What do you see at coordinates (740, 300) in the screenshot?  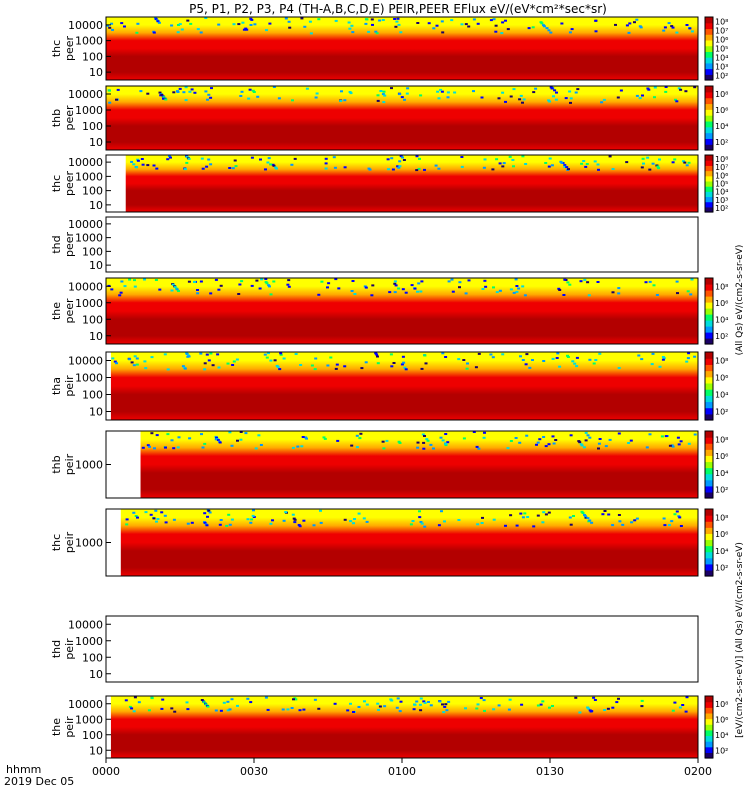 I see `colorbar-unit-label-top: (All Qs) eV/(cm2-s-sr-eV)` at bounding box center [740, 300].